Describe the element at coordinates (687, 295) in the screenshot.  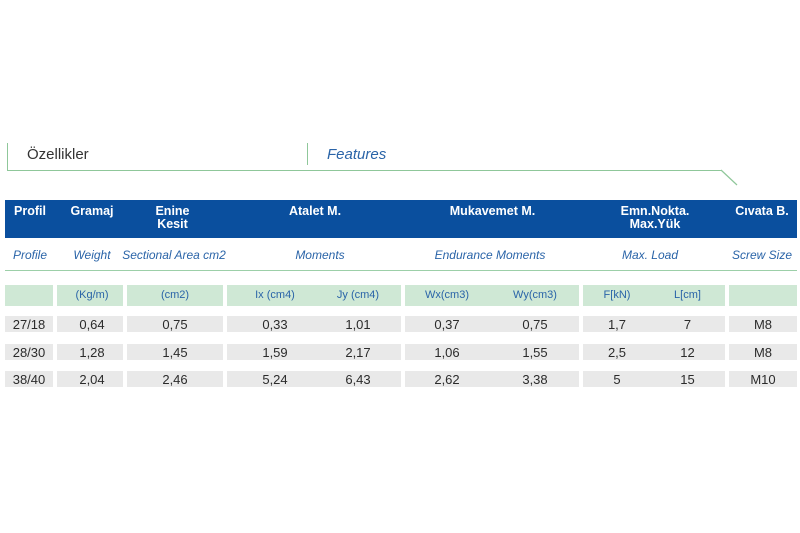
I see `unit-l: L[cm]` at that location.